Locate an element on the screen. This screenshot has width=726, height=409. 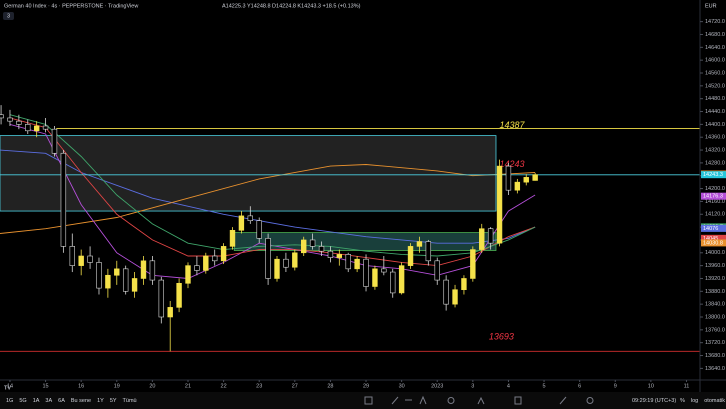
x-tick-label: 28 is located at coordinates (330, 386).